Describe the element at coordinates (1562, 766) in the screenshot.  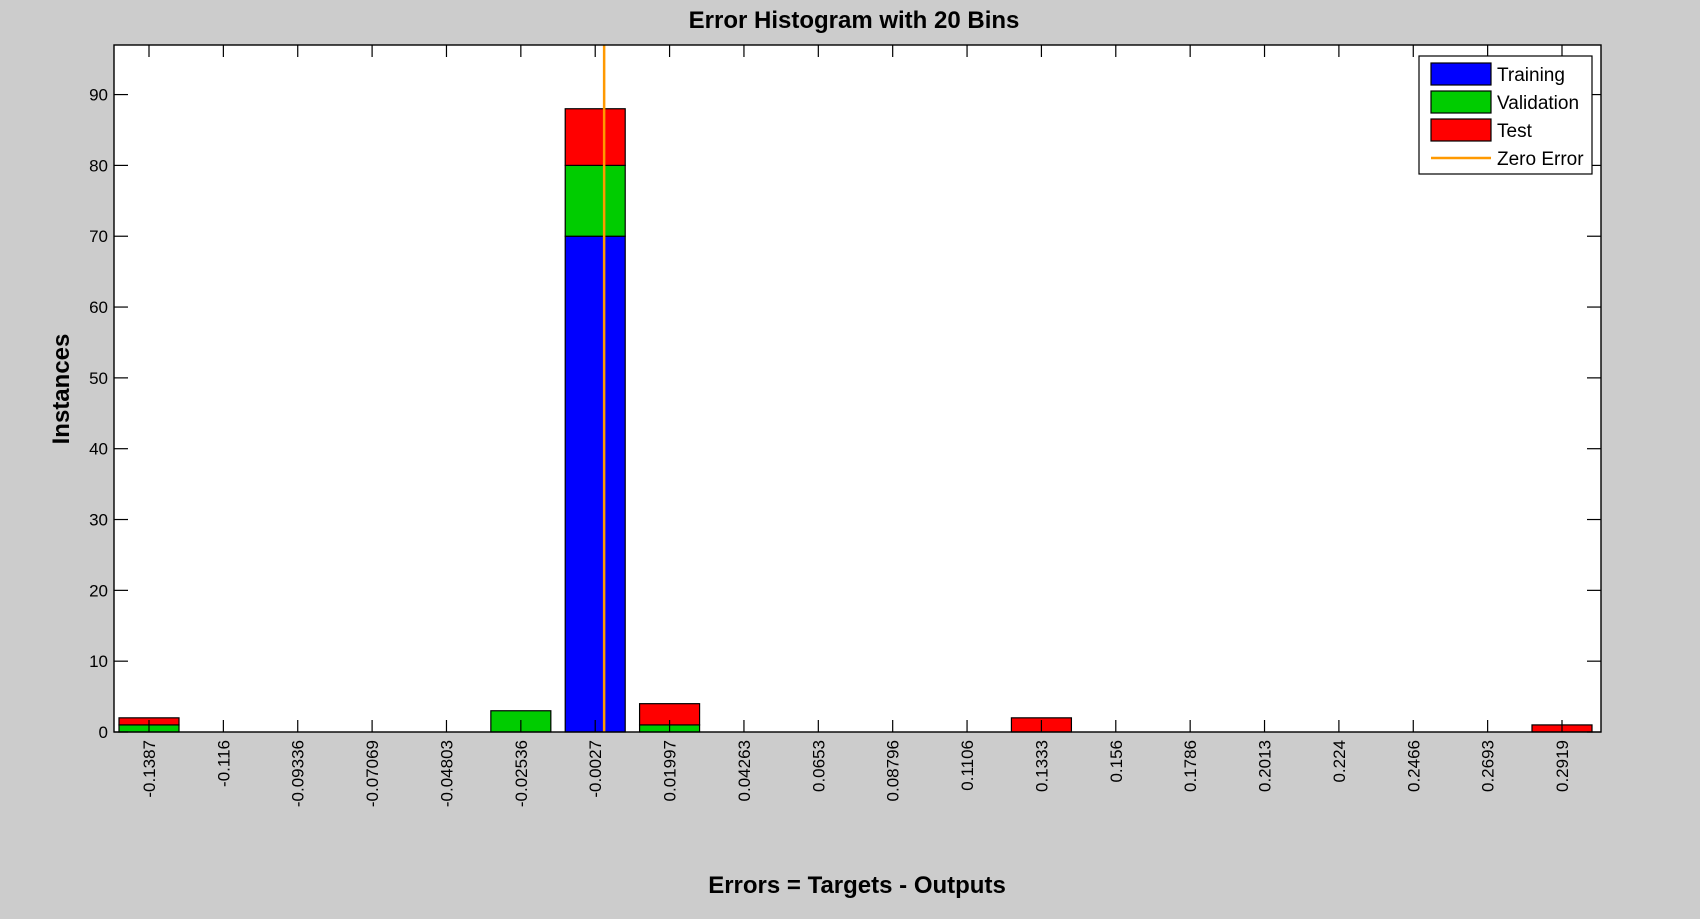
I see `x-tick-label: 0.2919` at that location.